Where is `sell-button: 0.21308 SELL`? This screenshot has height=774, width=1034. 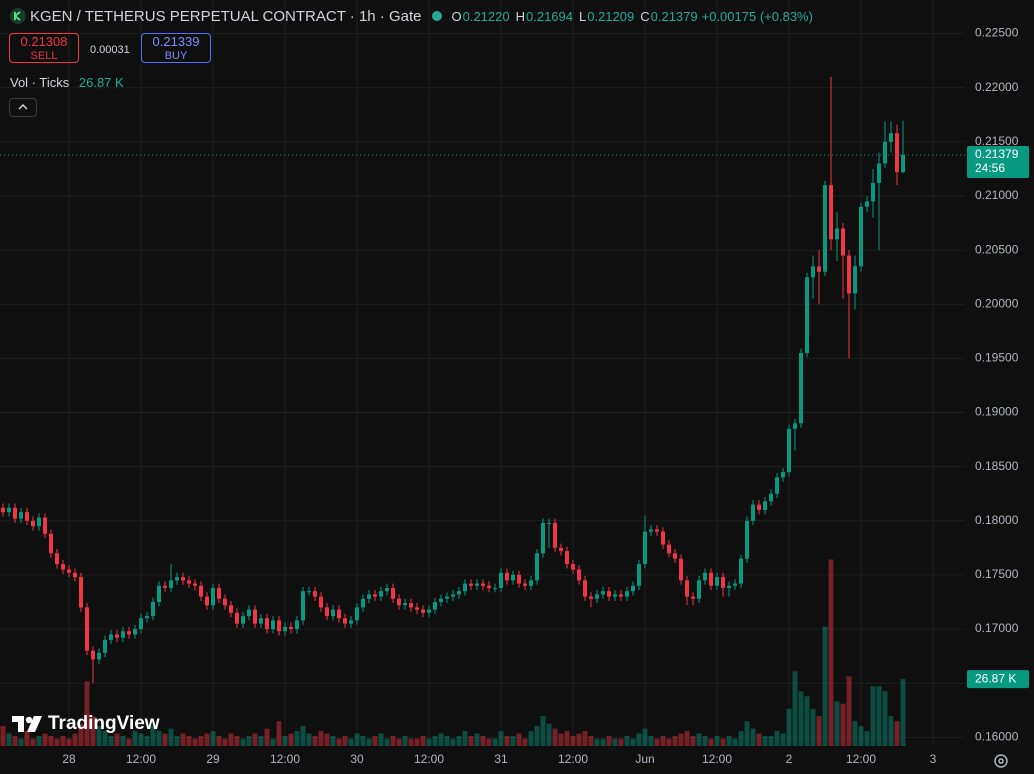 sell-button: 0.21308 SELL is located at coordinates (44, 48).